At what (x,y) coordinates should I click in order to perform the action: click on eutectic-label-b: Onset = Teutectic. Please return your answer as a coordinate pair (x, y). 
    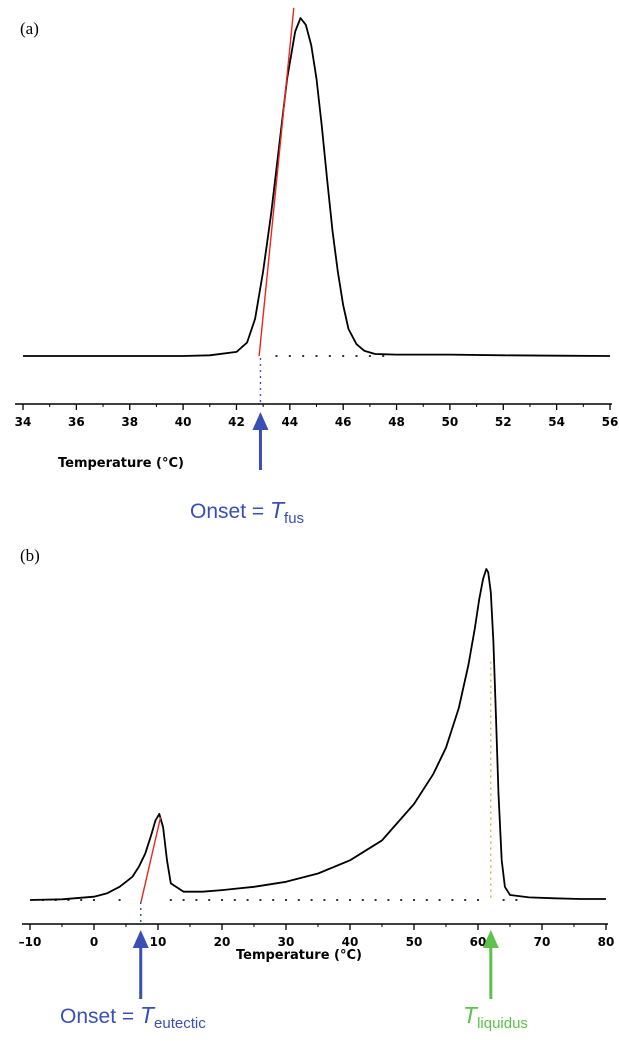
    Looking at the image, I should click on (133, 1017).